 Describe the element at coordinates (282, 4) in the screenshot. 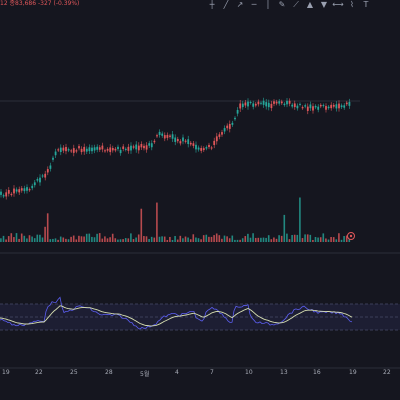

I see `pencil-icon: ✎` at that location.